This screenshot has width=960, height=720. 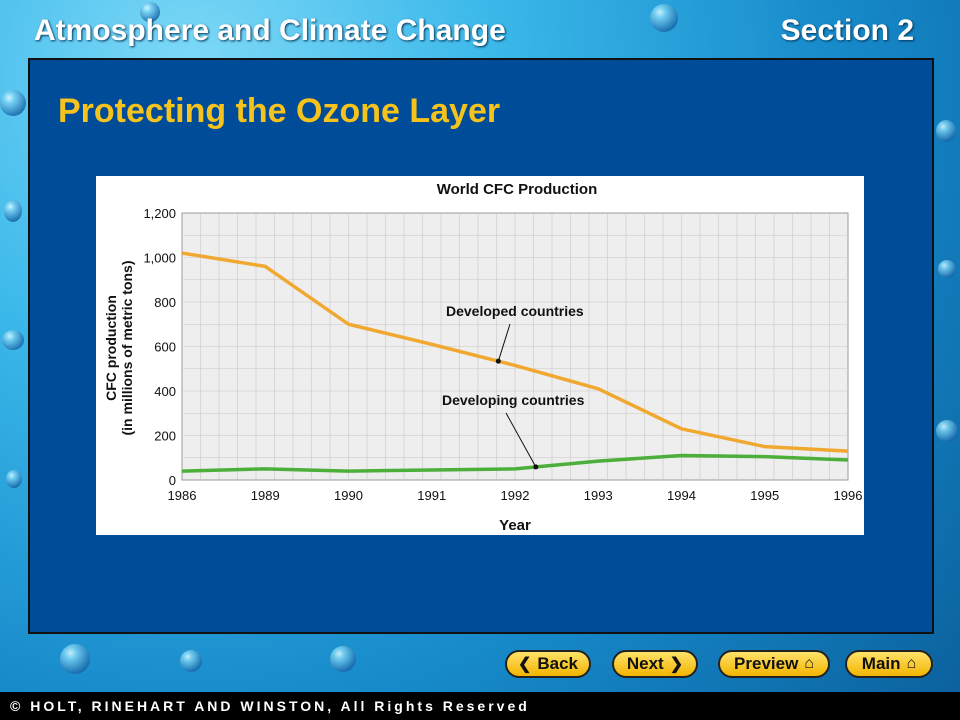 What do you see at coordinates (766, 663) in the screenshot?
I see `preview-button-label: Preview` at bounding box center [766, 663].